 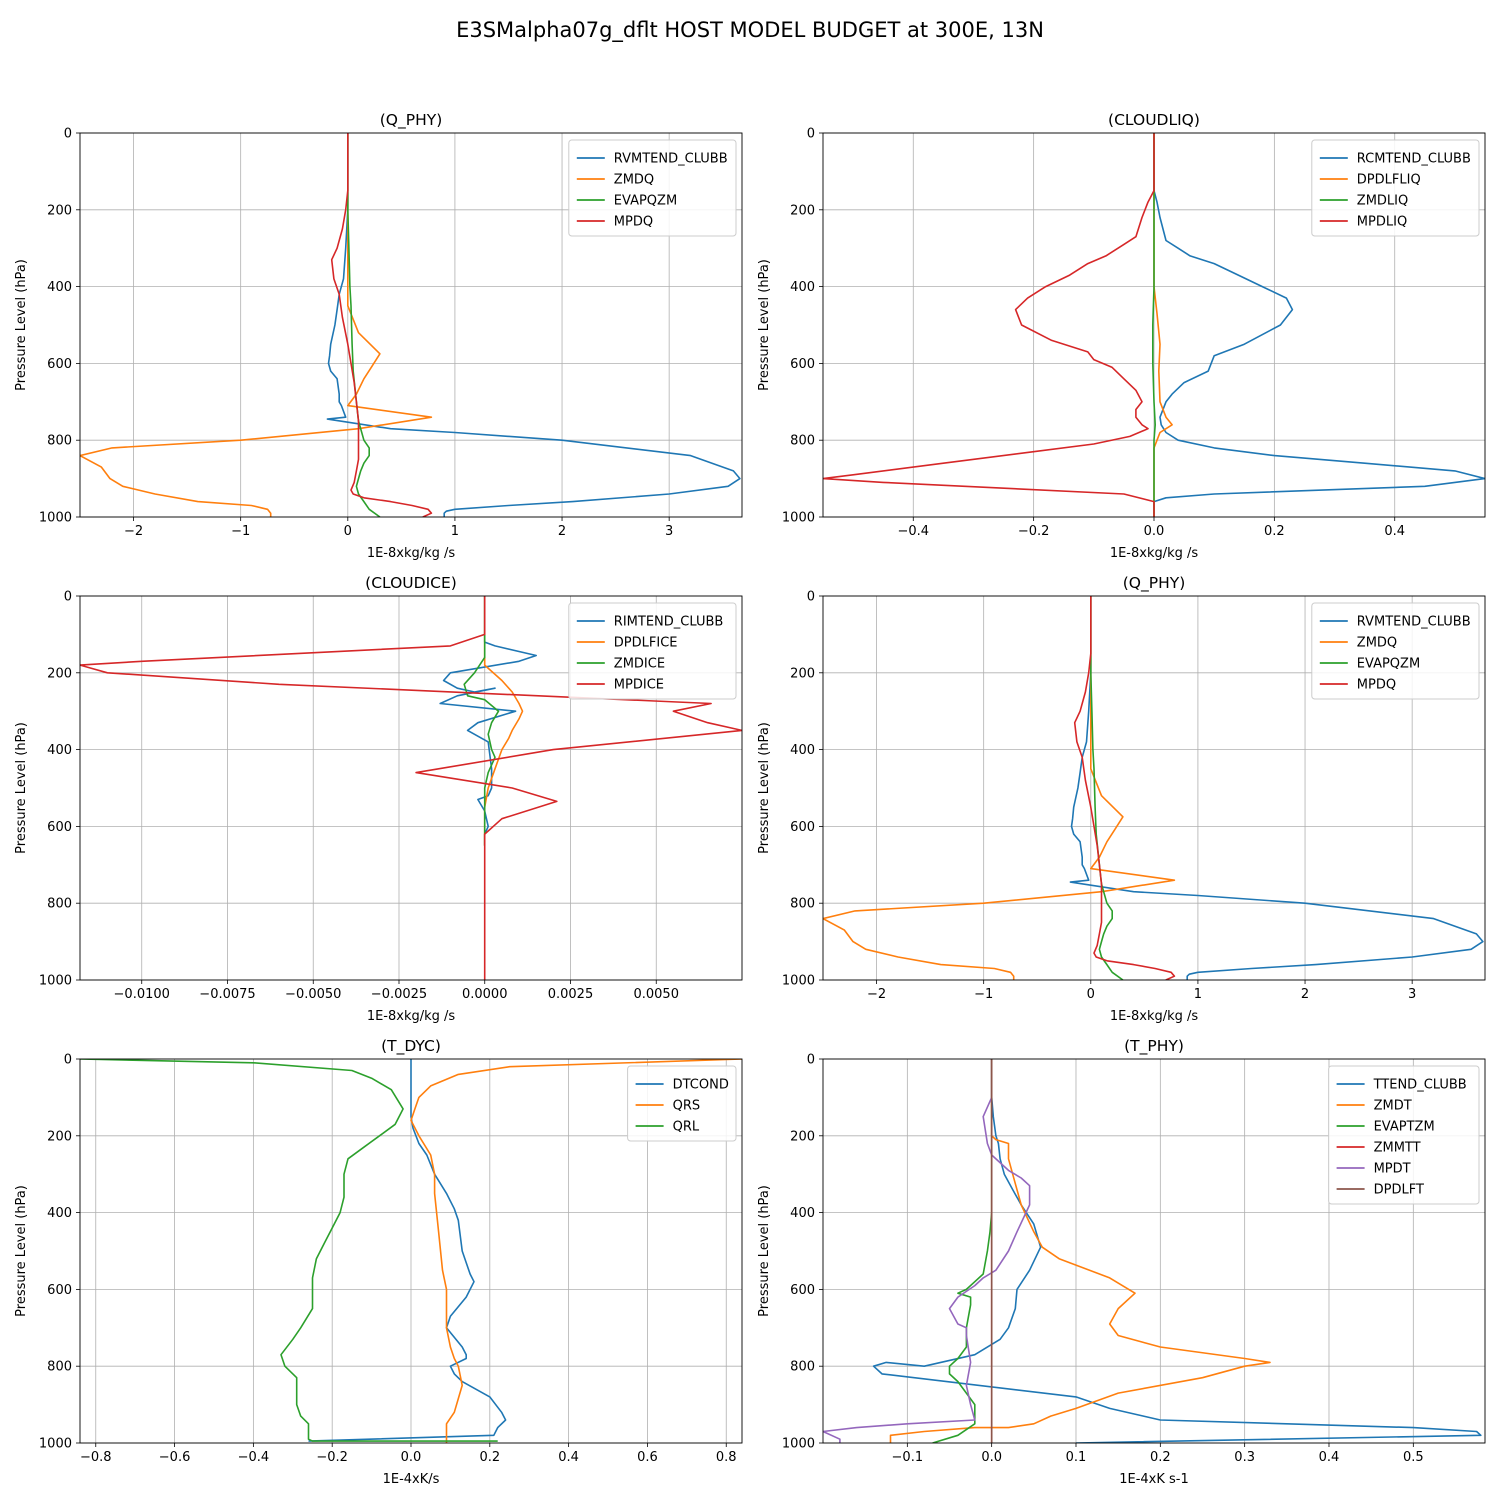 I want to click on legend: DTCOND QRS QRL, so click(x=682, y=1103).